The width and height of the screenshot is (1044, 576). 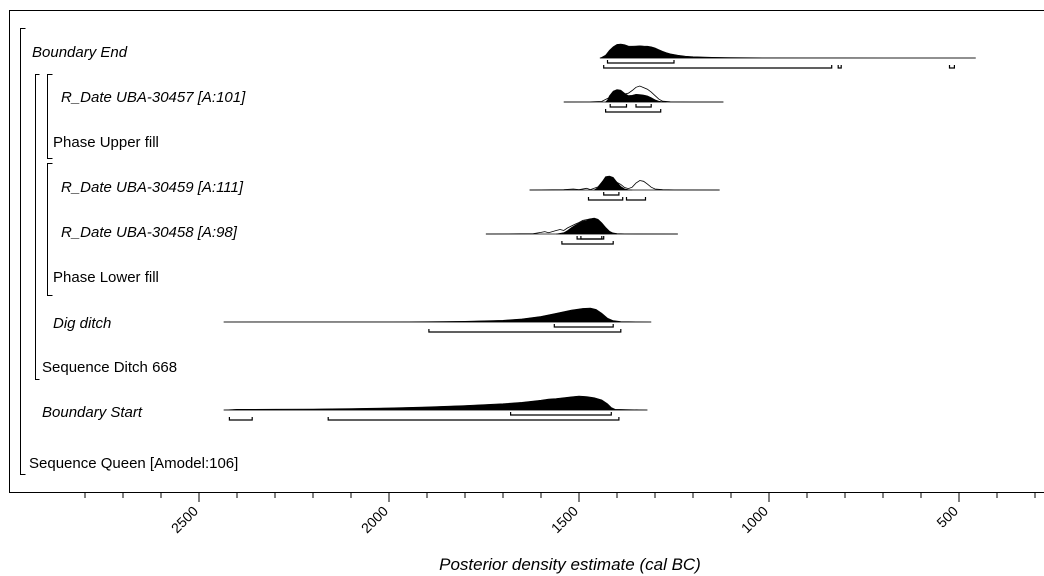 What do you see at coordinates (82, 323) in the screenshot?
I see `row-label-dig-ditch: Dig ditch` at bounding box center [82, 323].